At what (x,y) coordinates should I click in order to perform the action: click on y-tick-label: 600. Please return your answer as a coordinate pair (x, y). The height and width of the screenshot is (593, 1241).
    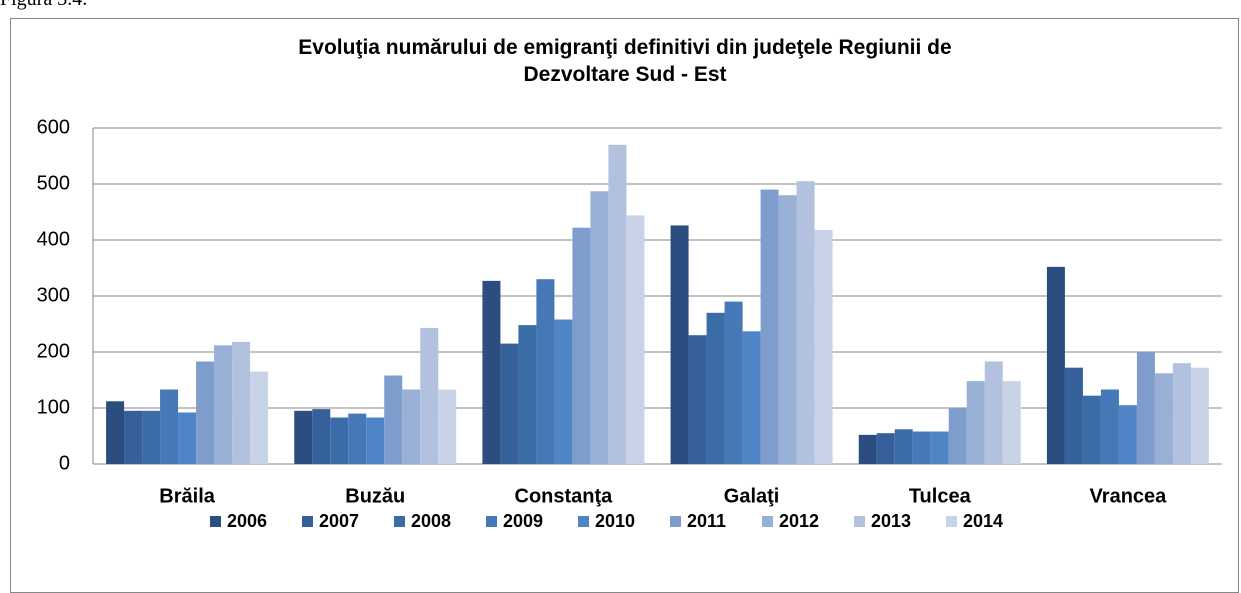
    Looking at the image, I should click on (53, 127).